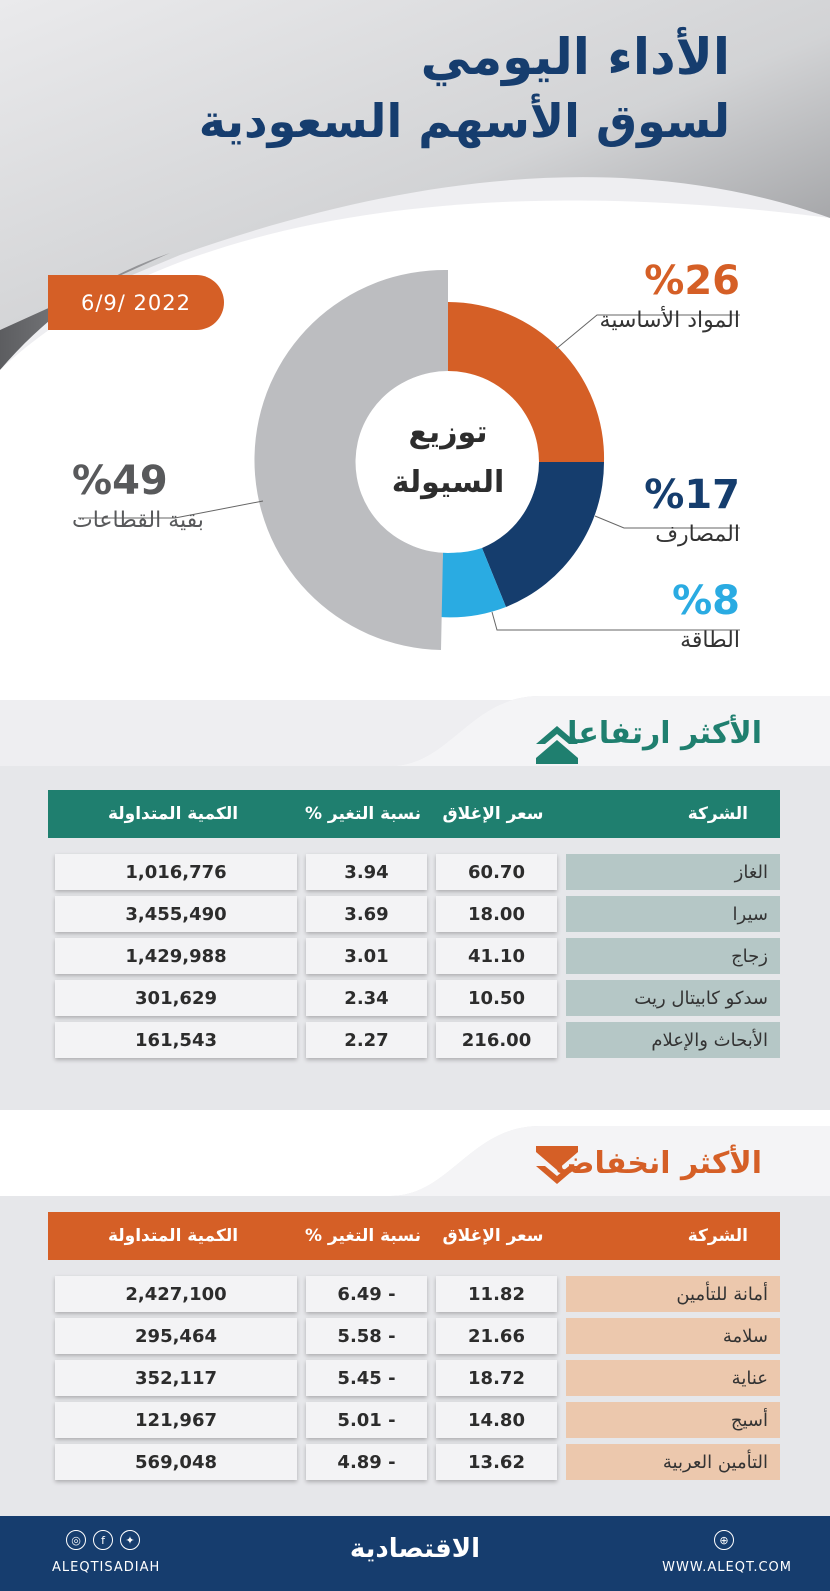 The image size is (830, 1591). I want to click on volume-cell: 1,429,988, so click(176, 956).